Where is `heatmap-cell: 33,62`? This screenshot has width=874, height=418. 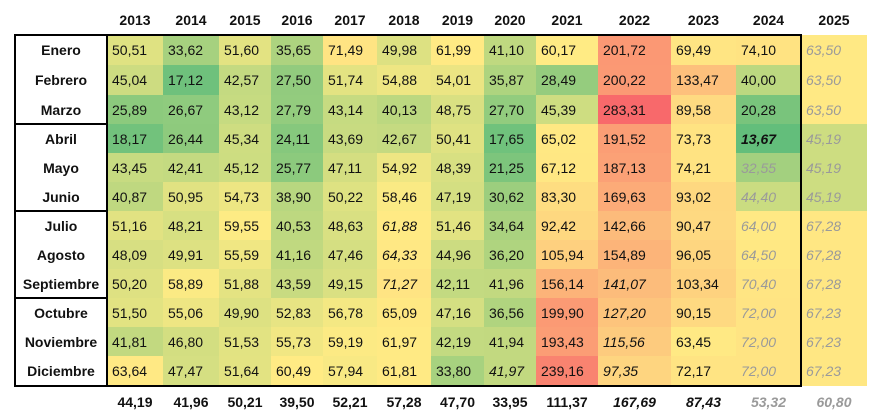
heatmap-cell: 33,62 is located at coordinates (191, 50).